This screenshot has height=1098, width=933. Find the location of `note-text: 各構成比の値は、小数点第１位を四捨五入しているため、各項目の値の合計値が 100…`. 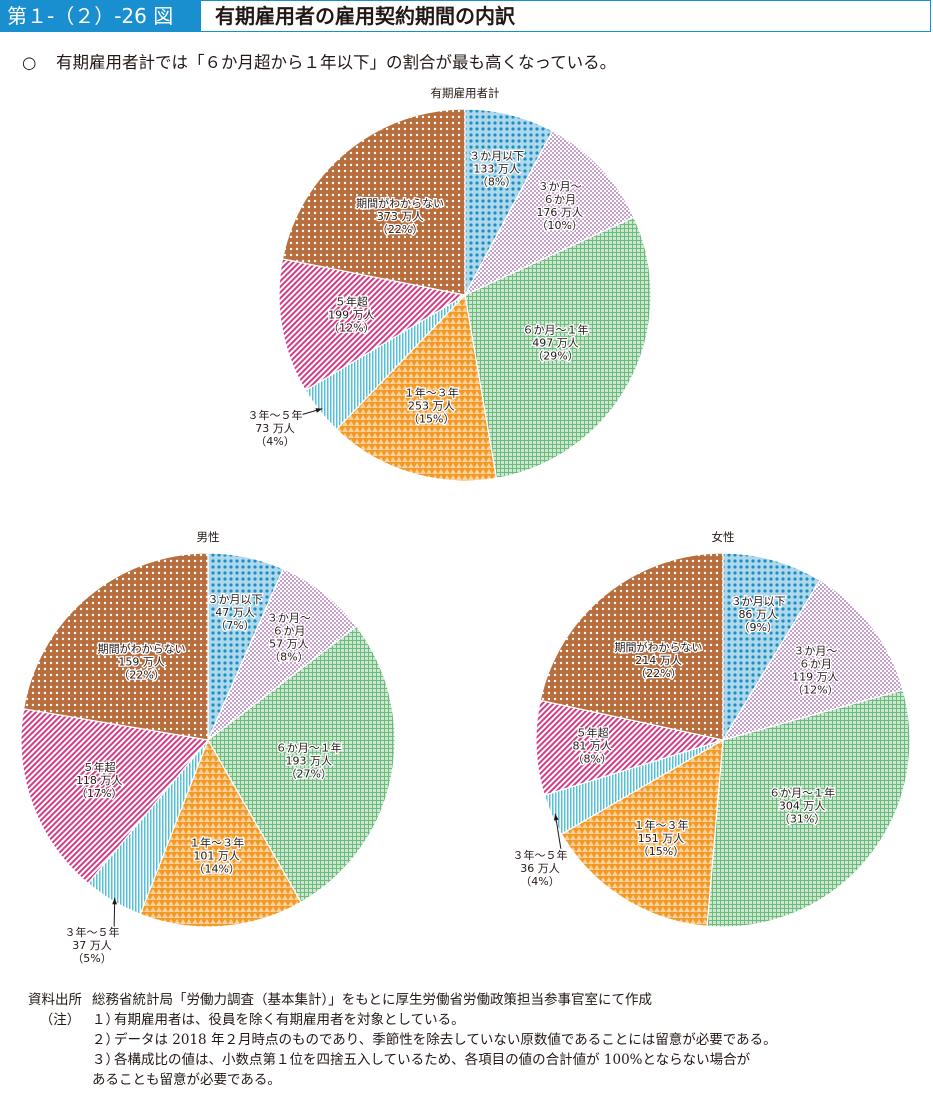

note-text: 各構成比の値は、小数点第１位を四捨五入しているため、各項目の値の合計値が 100… is located at coordinates (432, 1060).